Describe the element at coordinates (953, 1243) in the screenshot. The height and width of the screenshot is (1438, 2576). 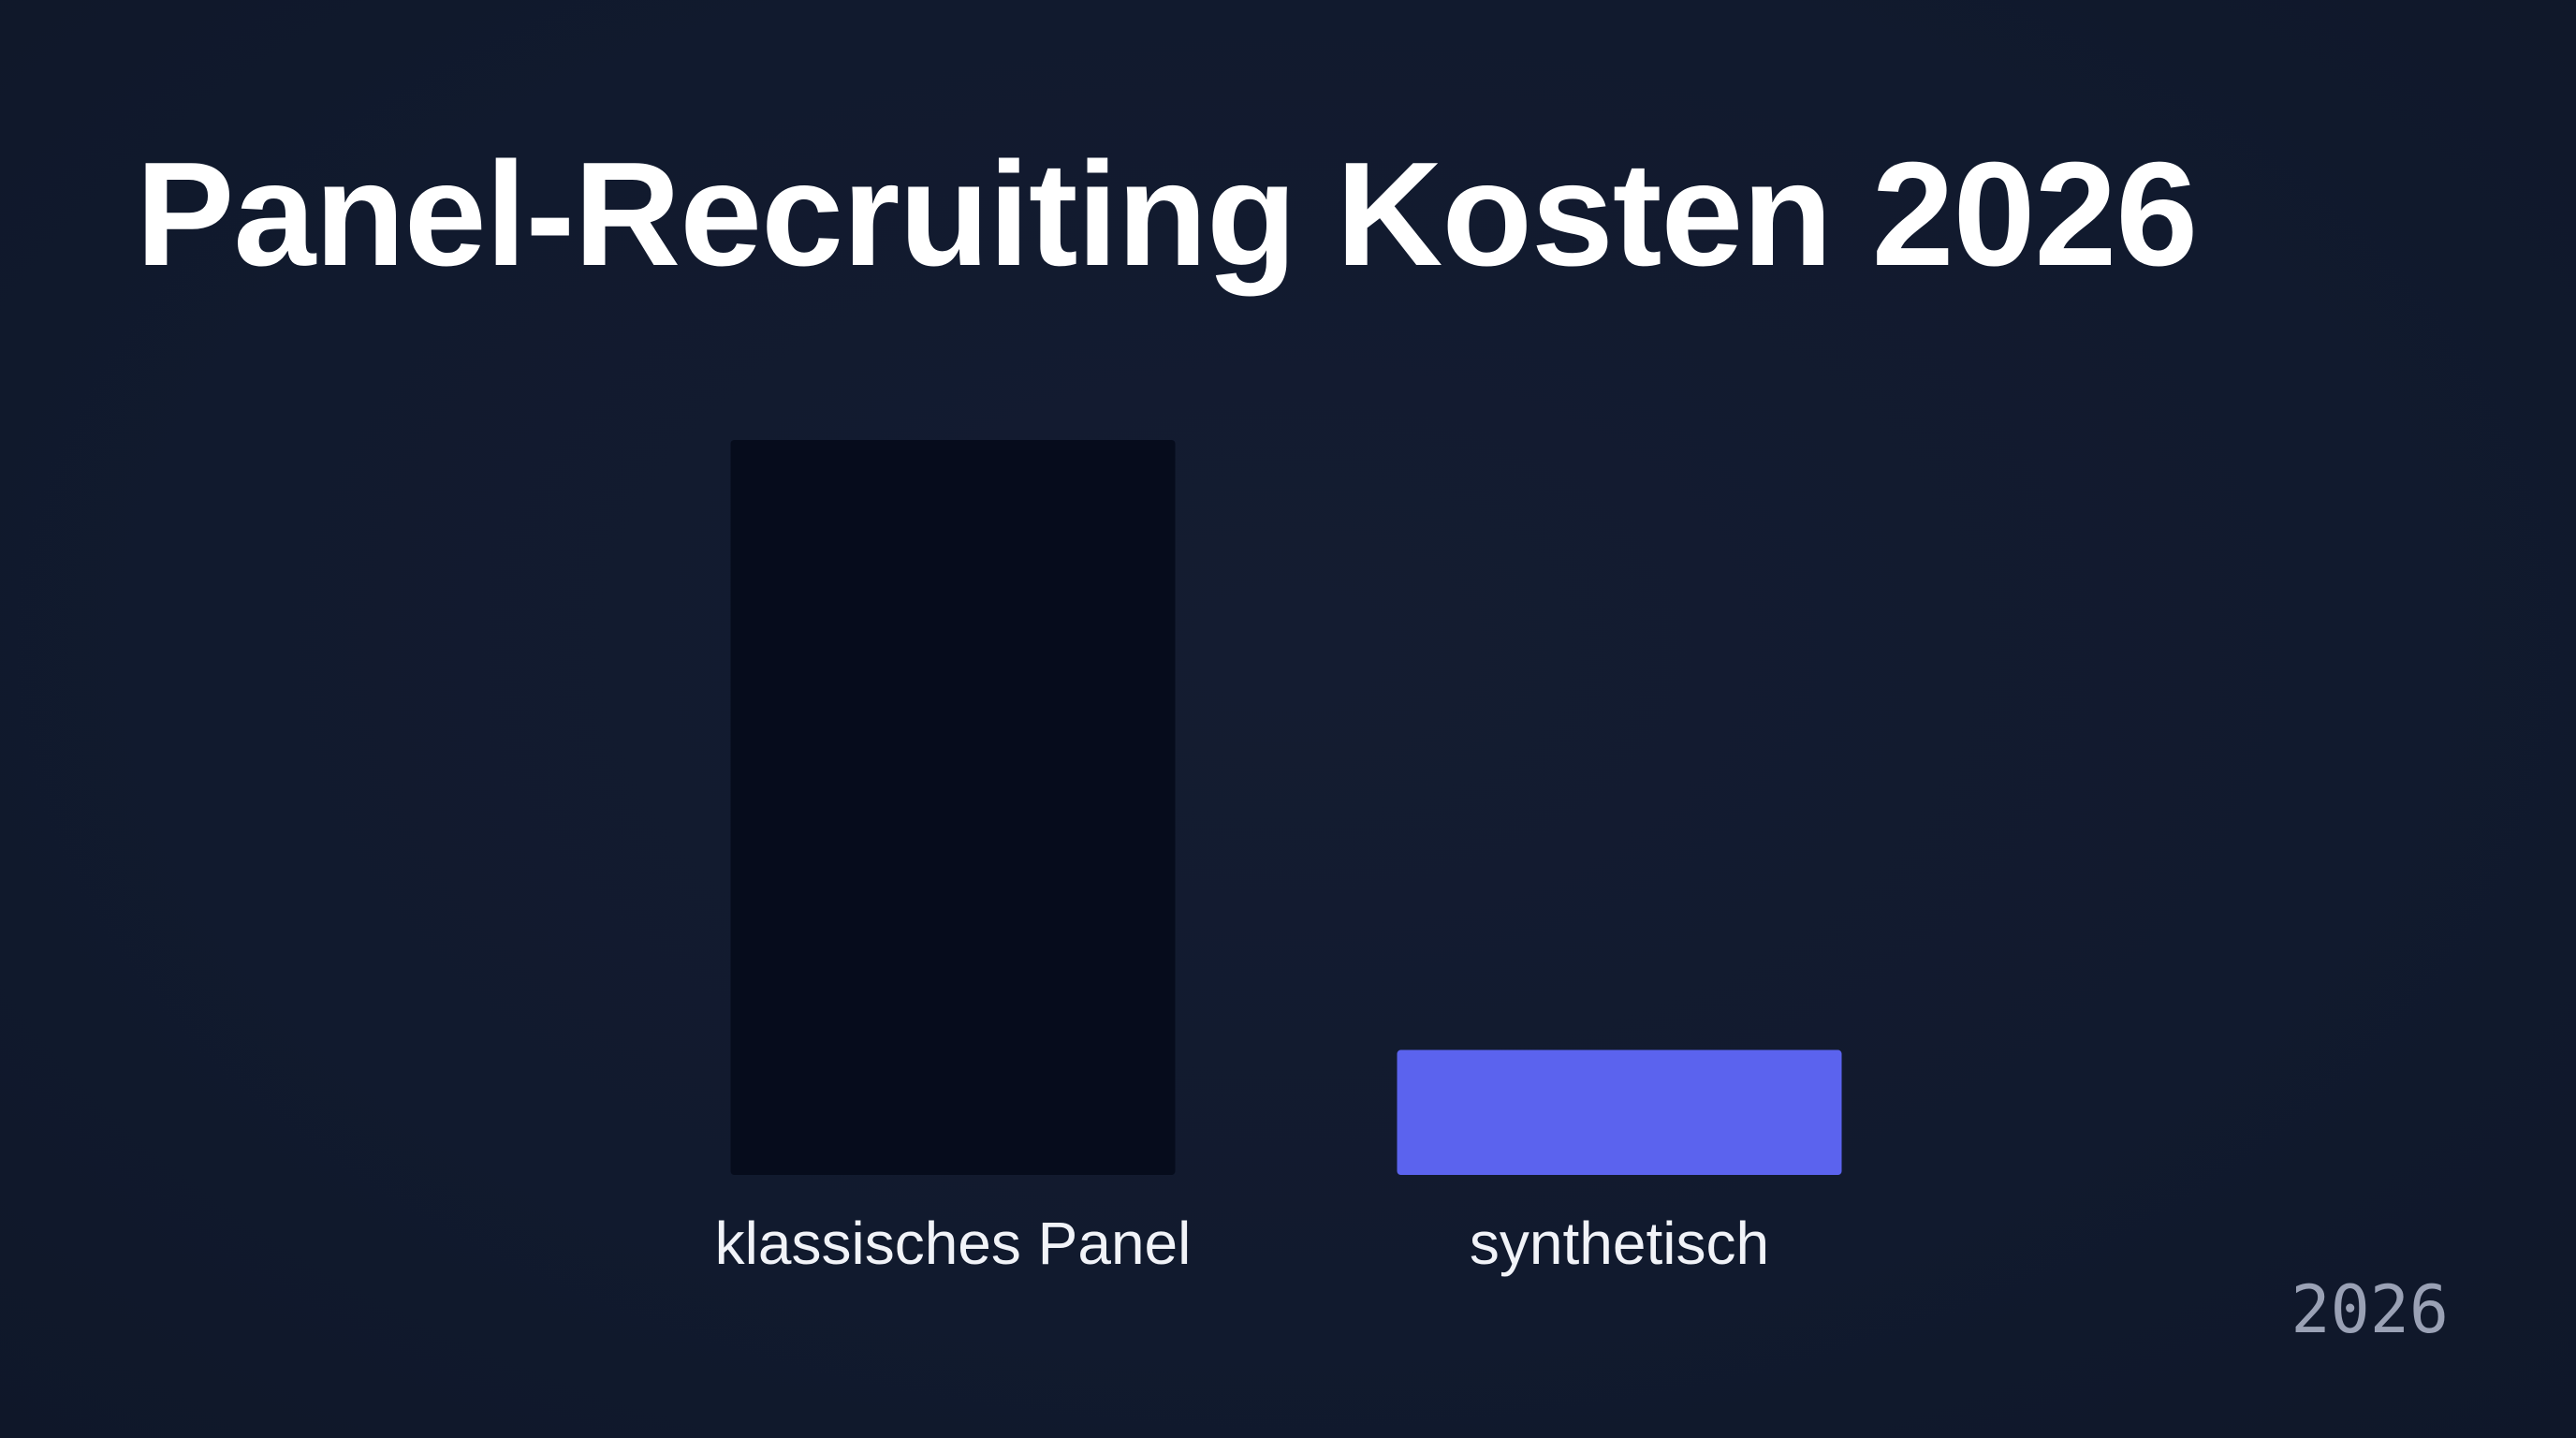
I see `category-label: klassisches Panel` at that location.